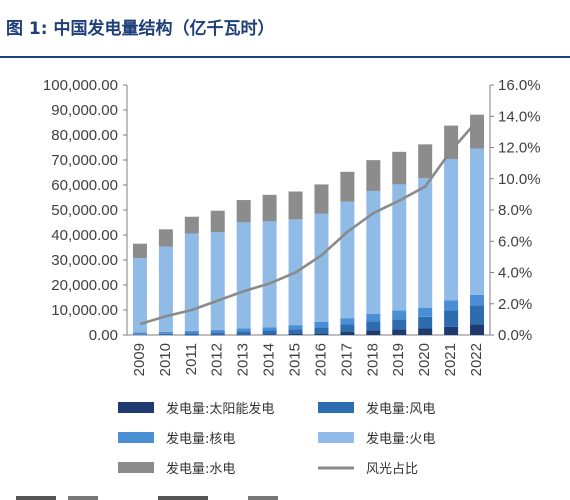 The image size is (570, 500). What do you see at coordinates (515, 241) in the screenshot?
I see `y-right-tick-label: 6.0%` at bounding box center [515, 241].